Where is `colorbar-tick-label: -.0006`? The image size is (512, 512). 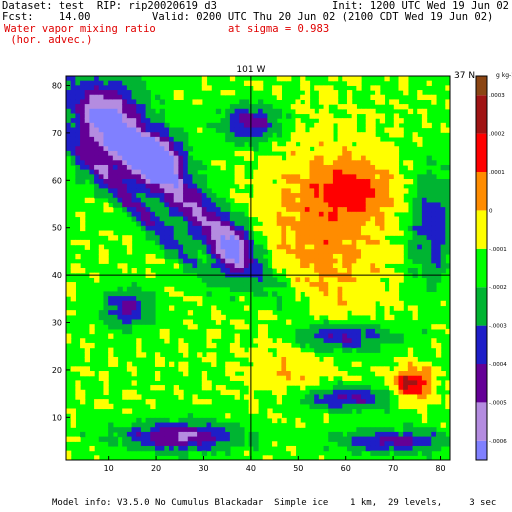
colorbar-tick-label: -.0006 is located at coordinates (498, 442).